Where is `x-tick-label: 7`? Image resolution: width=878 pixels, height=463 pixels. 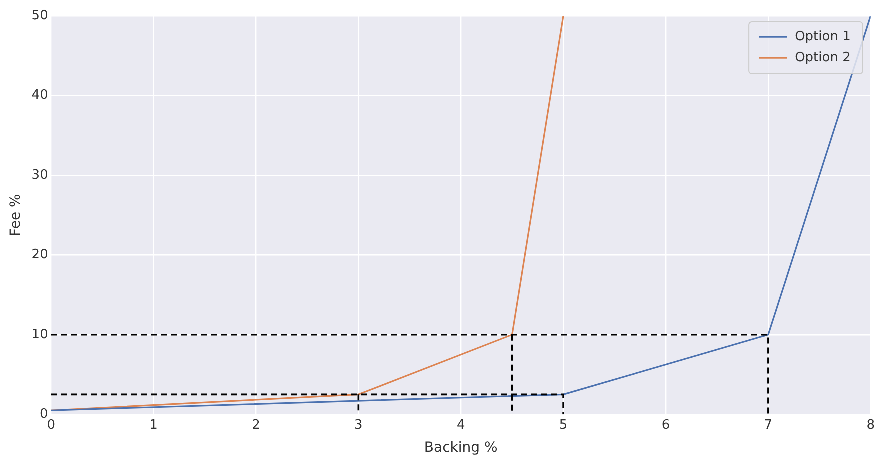
x-tick-label: 7 is located at coordinates (768, 425).